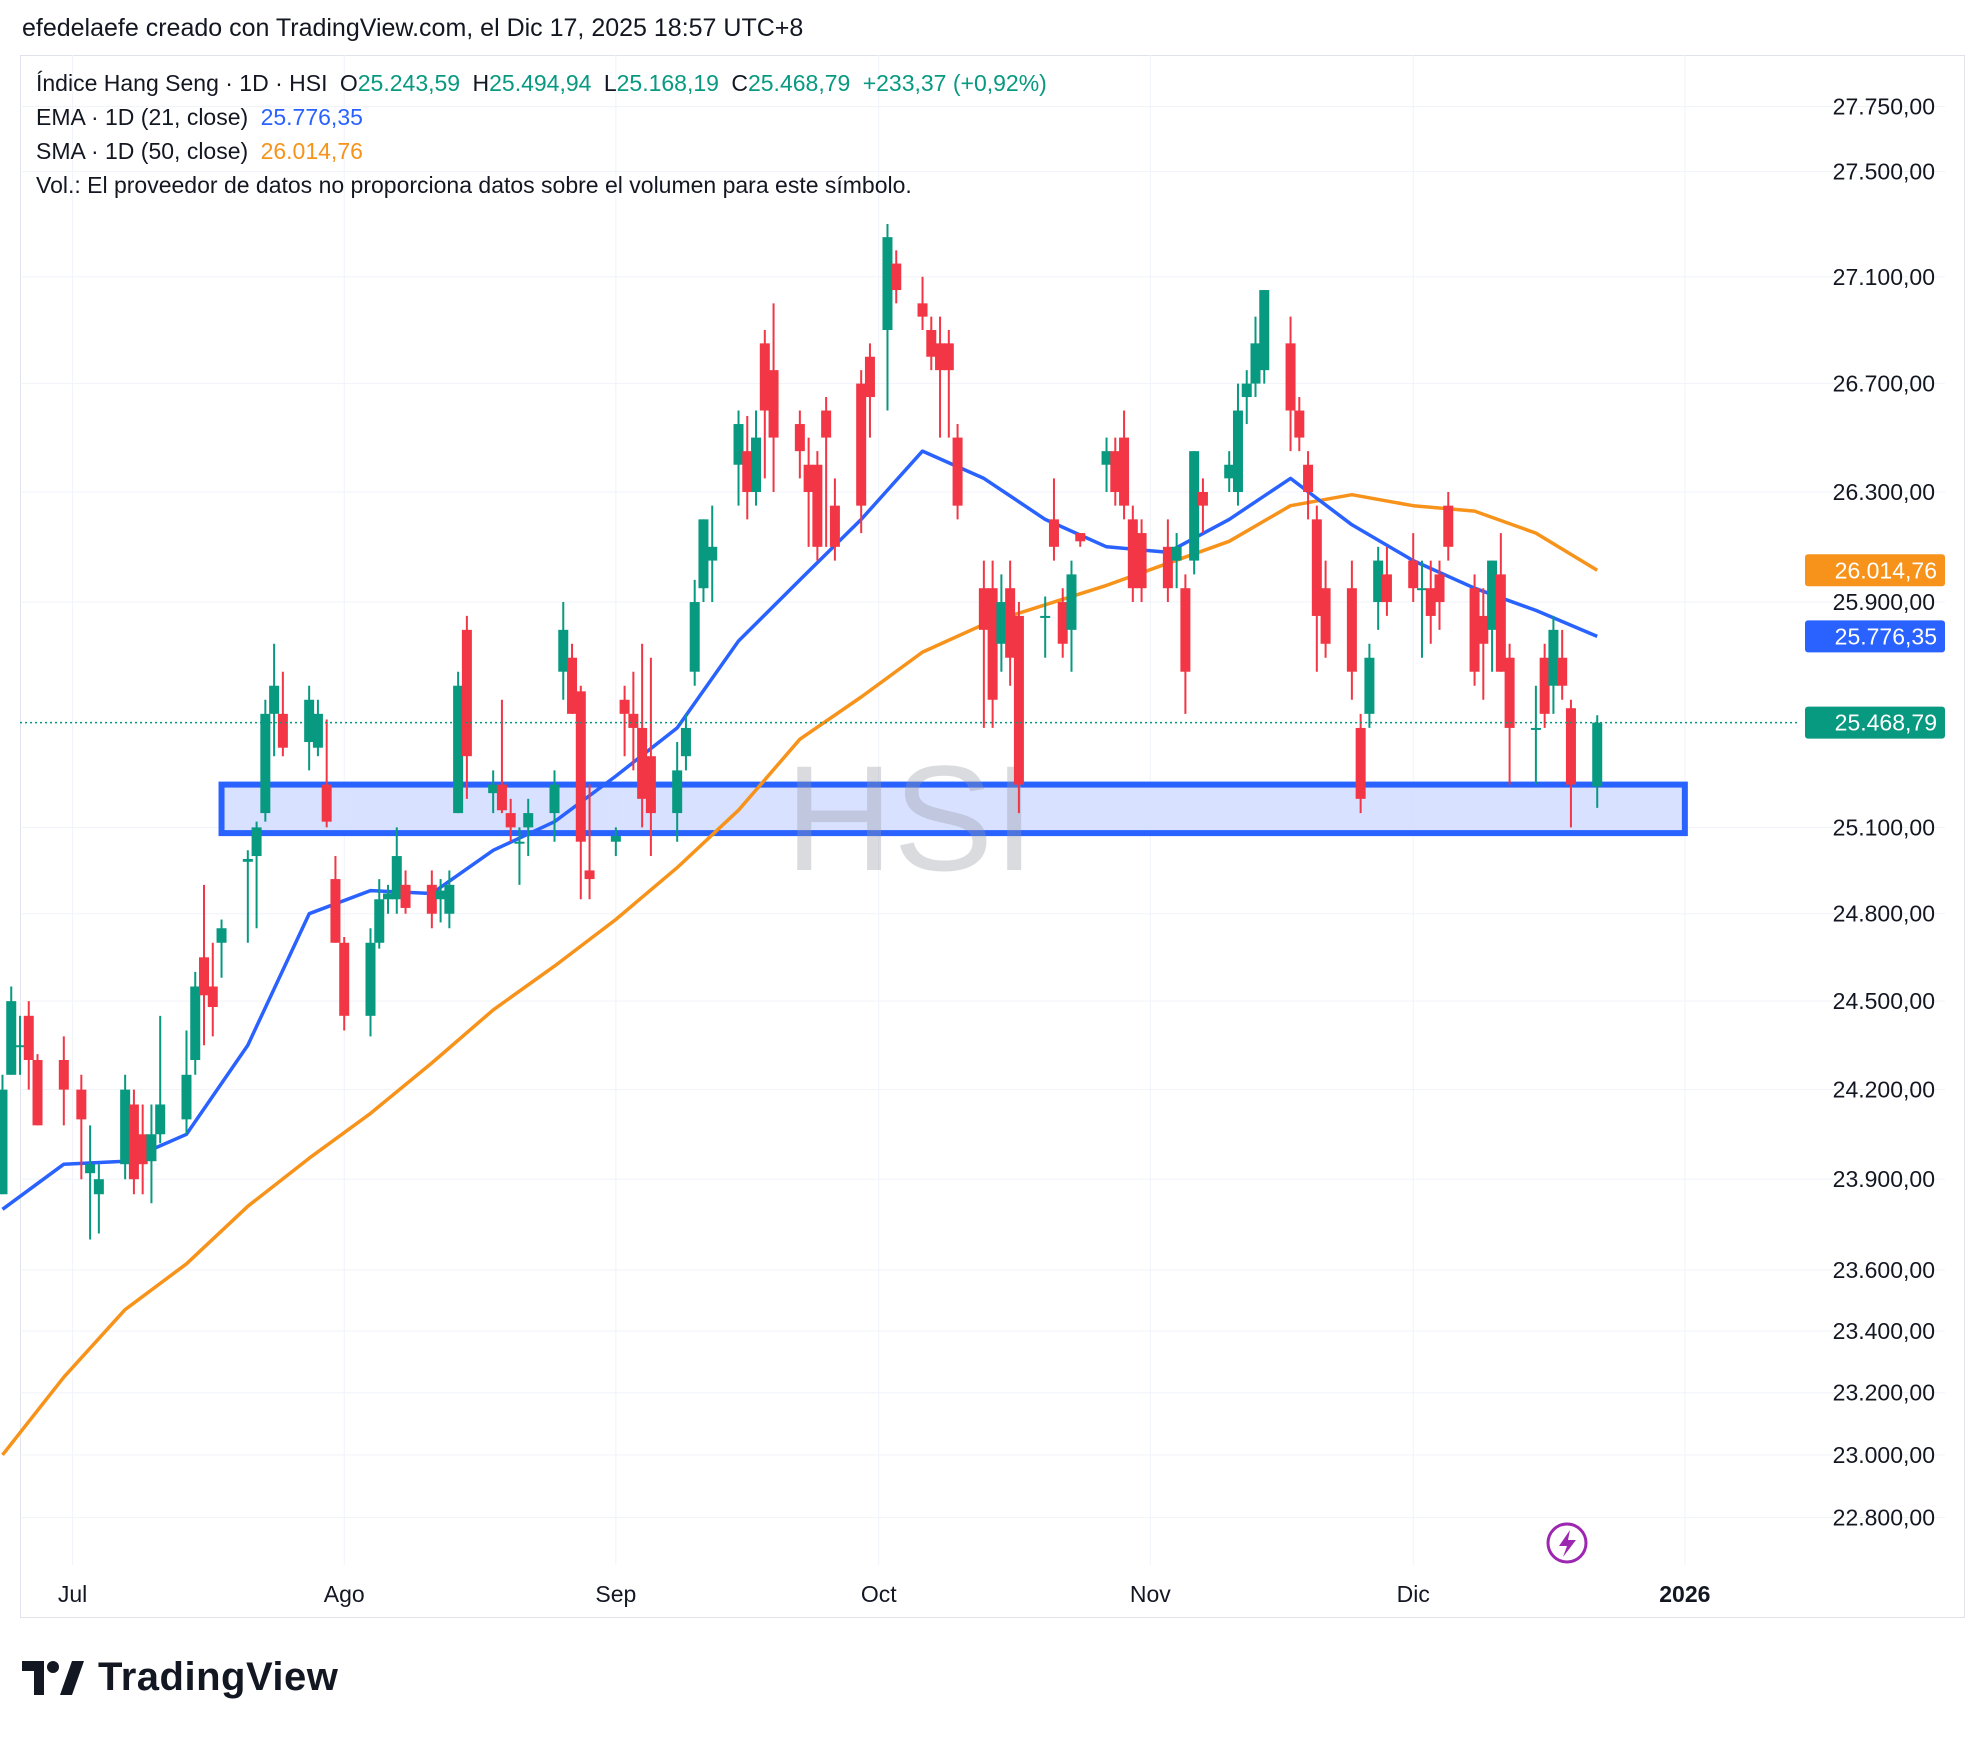 Image resolution: width=1980 pixels, height=1740 pixels. I want to click on legend-ema-row: EMA · 1D (21, close) 25.776,35, so click(202, 117).